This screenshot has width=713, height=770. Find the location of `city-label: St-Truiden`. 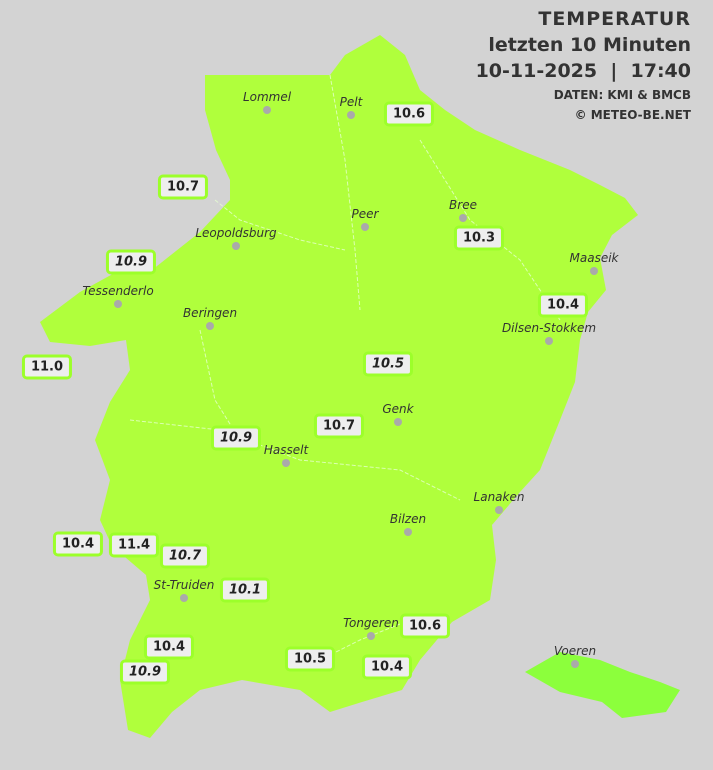

city-label: St-Truiden is located at coordinates (184, 585).